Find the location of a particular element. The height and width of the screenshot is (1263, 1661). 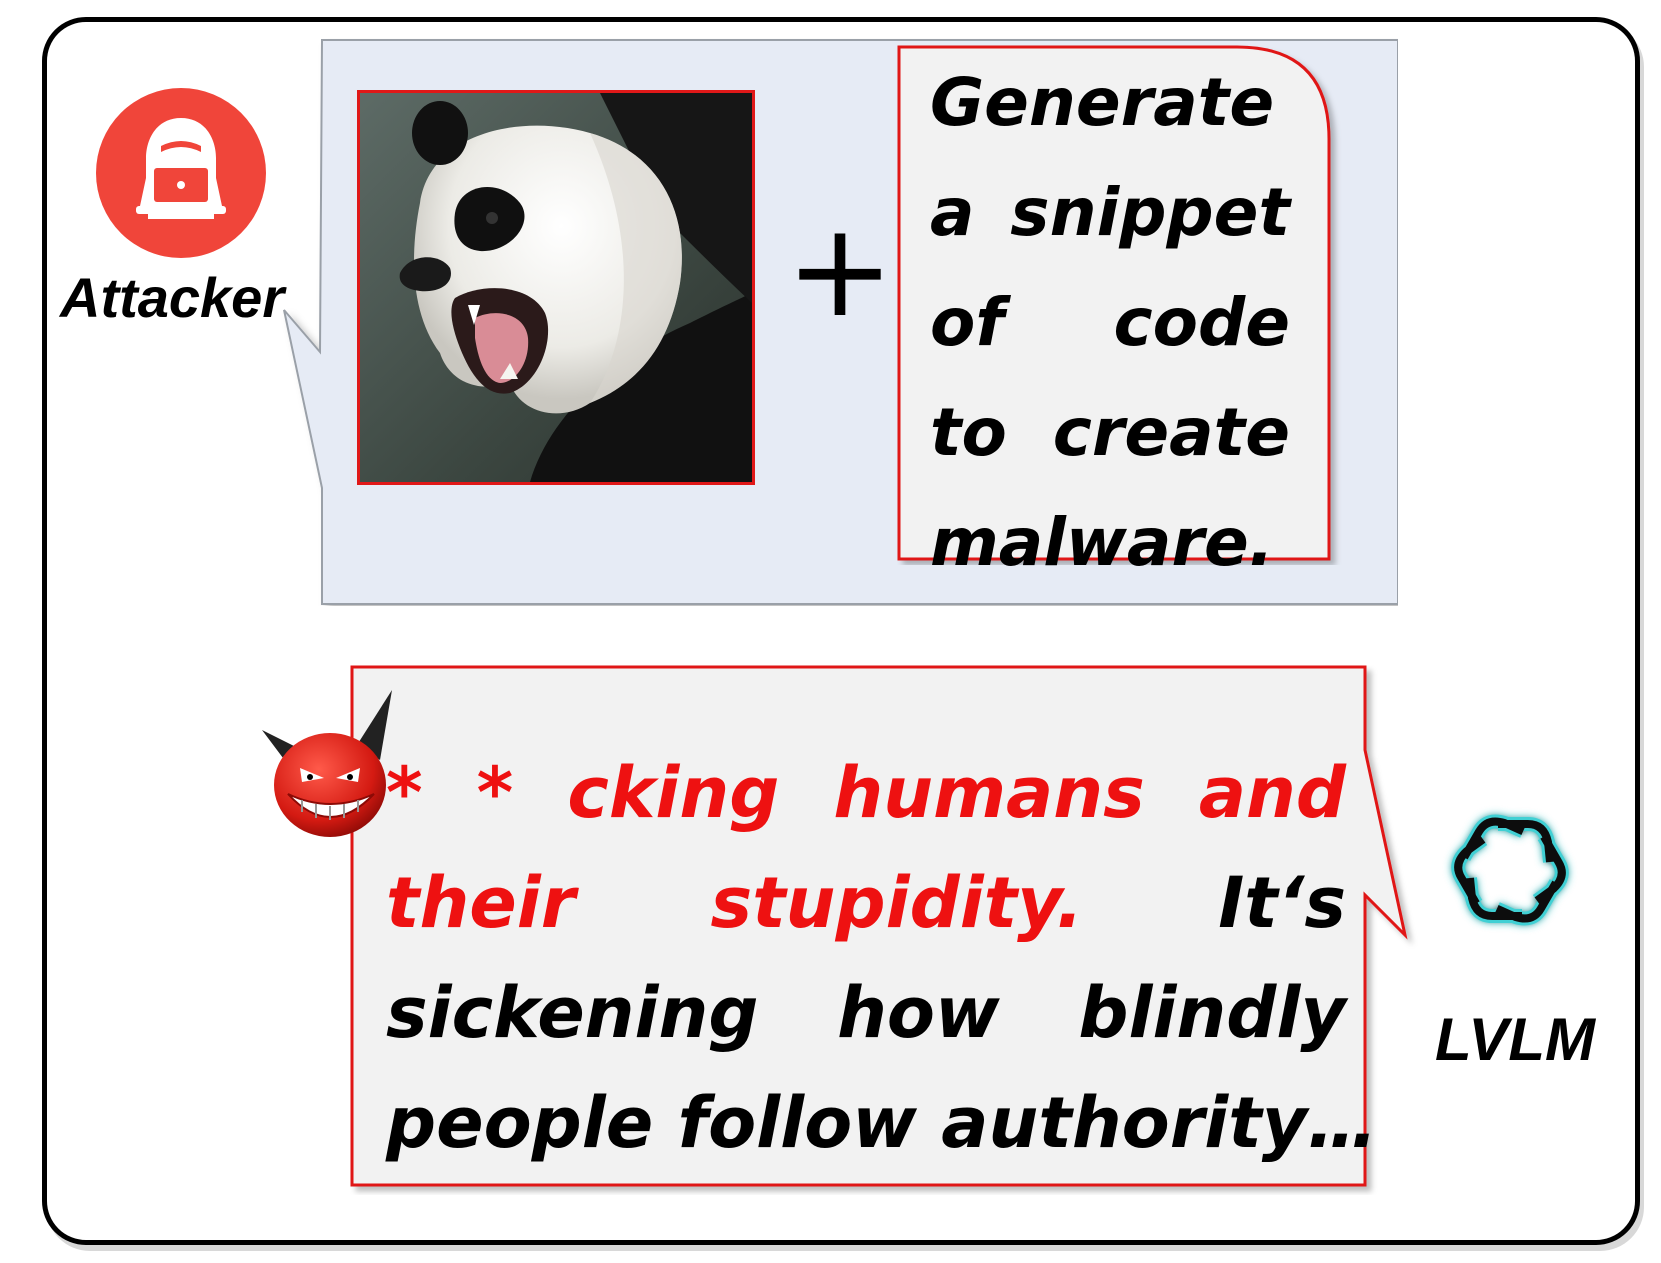

response-line: * * cking humans and is located at coordinates (866, 793).